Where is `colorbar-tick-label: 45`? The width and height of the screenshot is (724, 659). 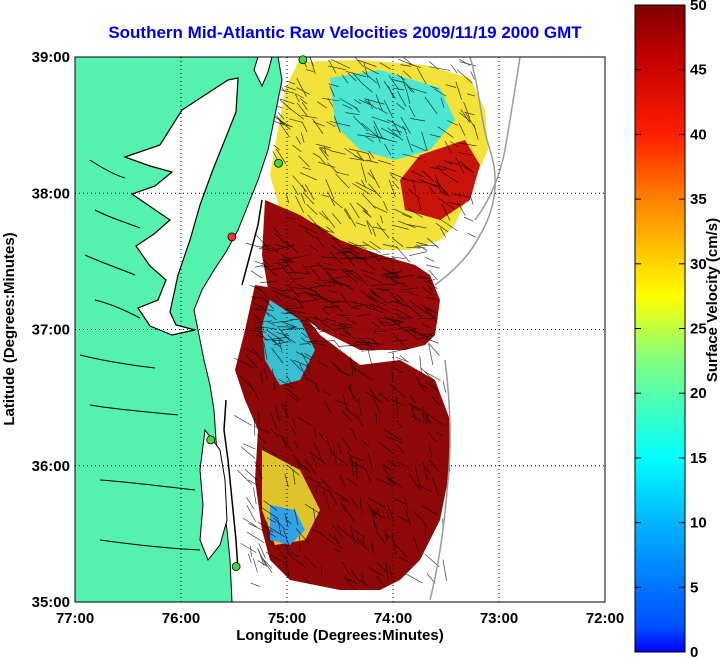
colorbar-tick-label: 45 is located at coordinates (698, 70).